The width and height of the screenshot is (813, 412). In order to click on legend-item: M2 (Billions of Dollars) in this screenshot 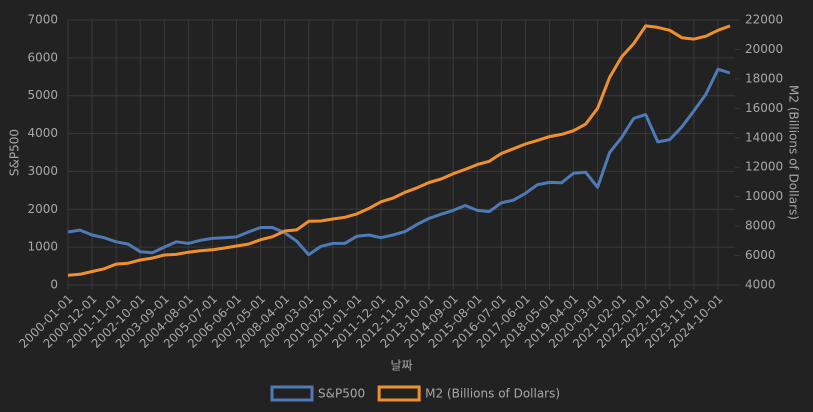, I will do `click(468, 393)`.